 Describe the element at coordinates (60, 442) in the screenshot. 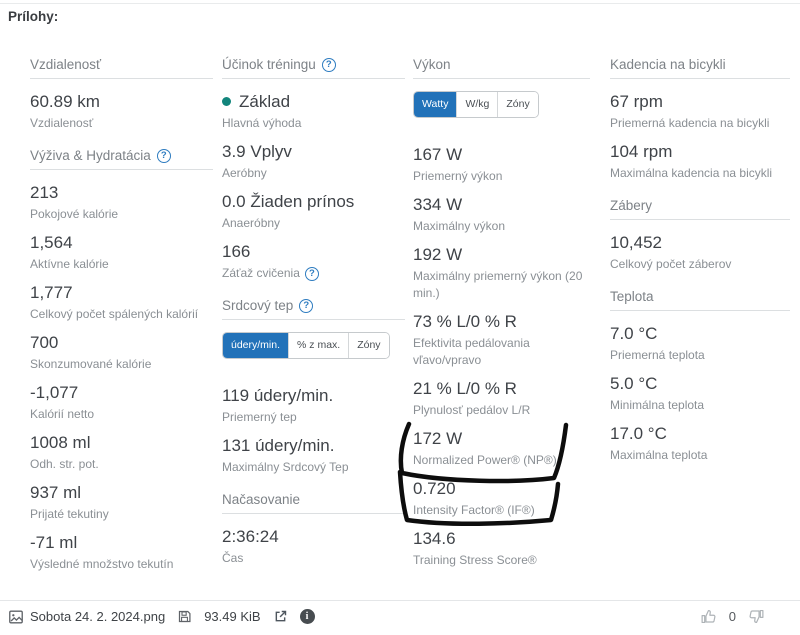

I see `stat-value: 1008 ml` at that location.